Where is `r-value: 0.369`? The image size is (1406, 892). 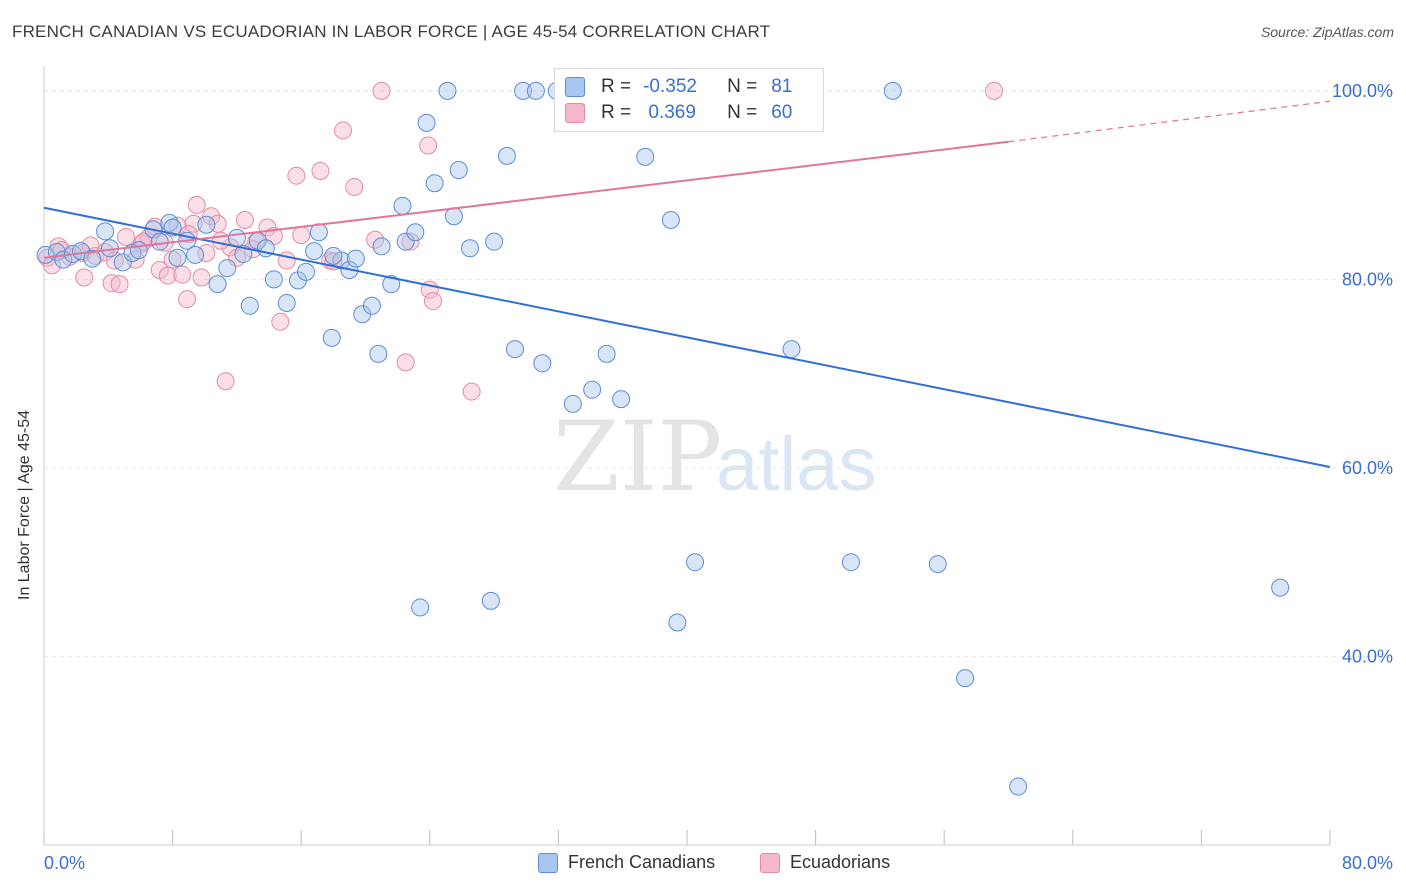 r-value: 0.369 is located at coordinates (669, 112).